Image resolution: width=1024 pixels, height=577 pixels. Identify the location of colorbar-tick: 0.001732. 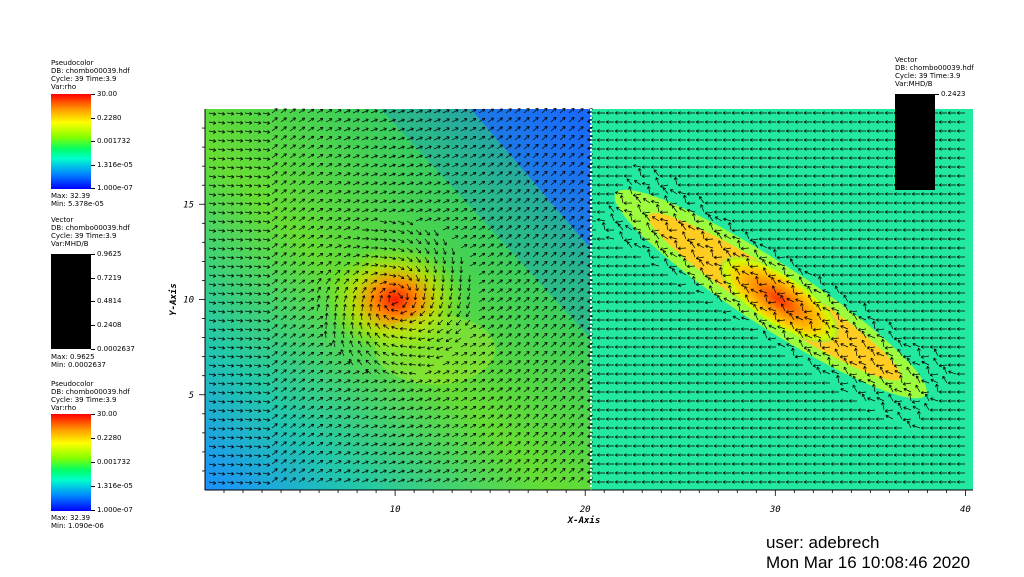
(110, 462).